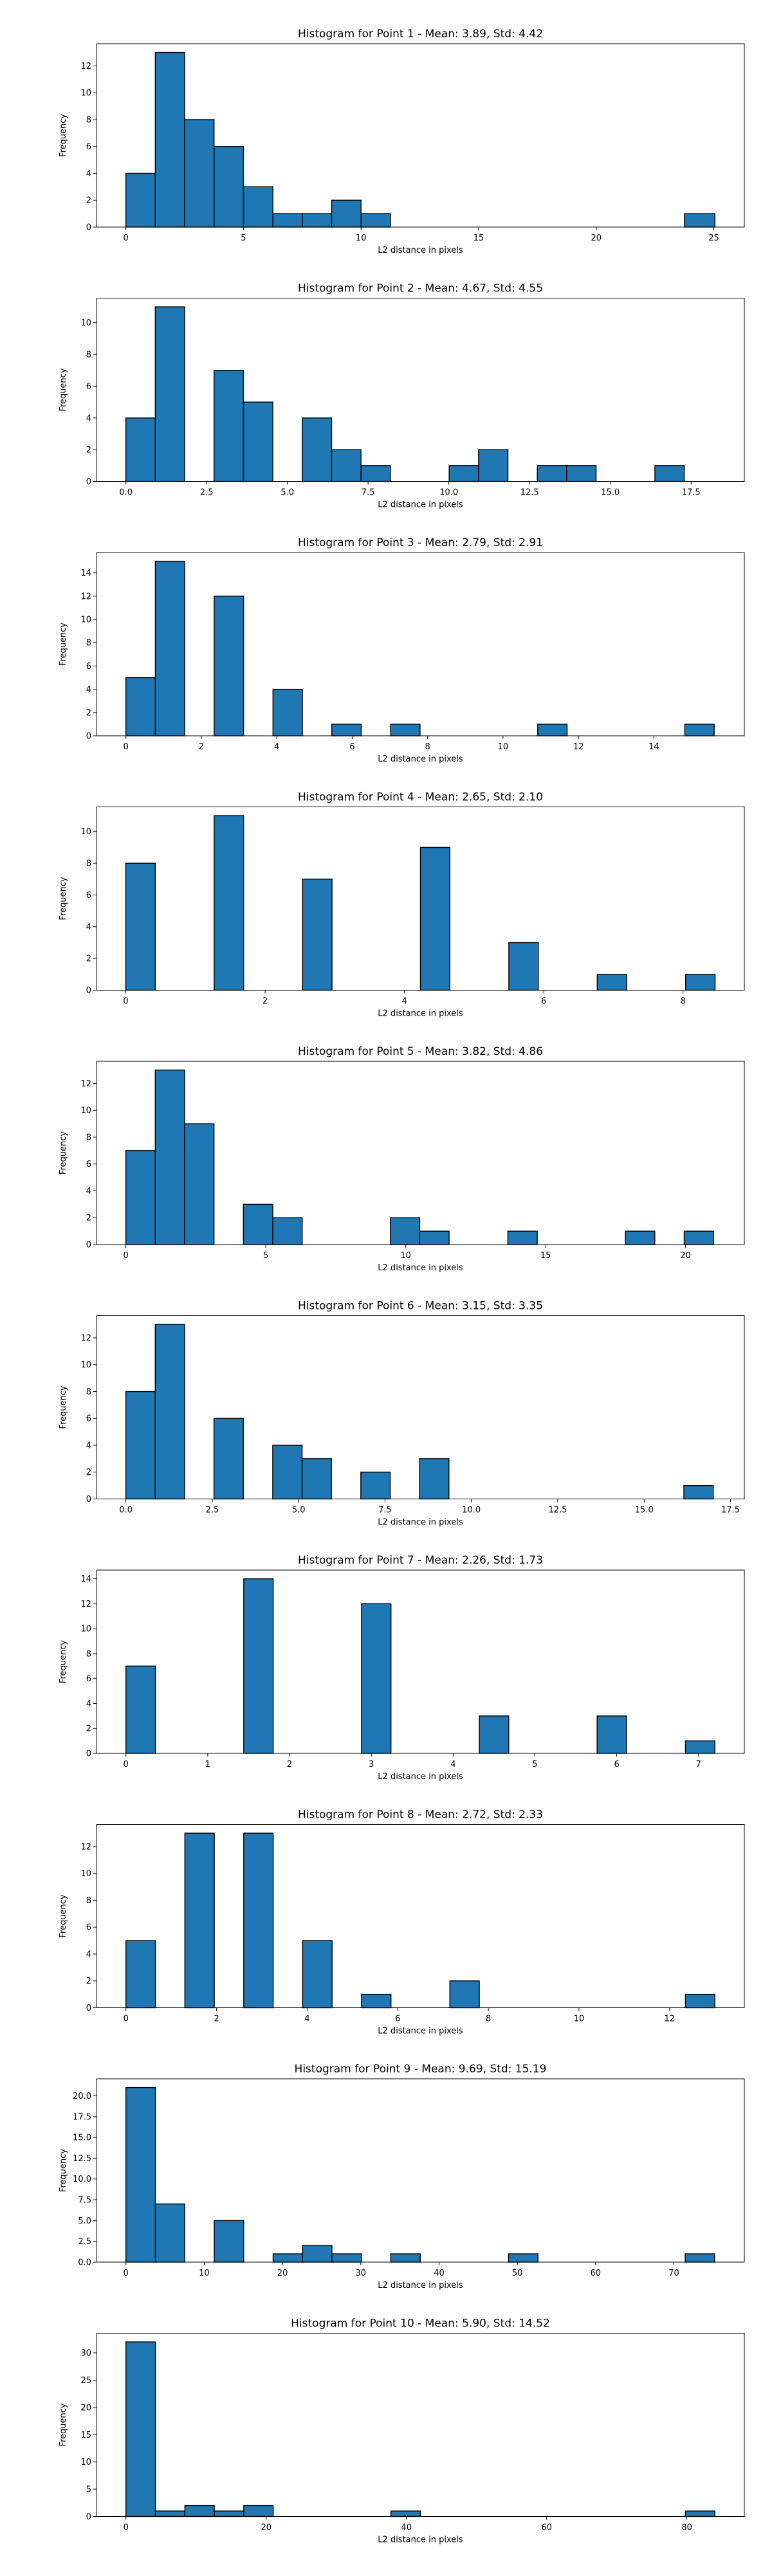 This screenshot has width=772, height=2576. Describe the element at coordinates (82, 2117) in the screenshot. I see `y-tick-label: 17.5` at that location.